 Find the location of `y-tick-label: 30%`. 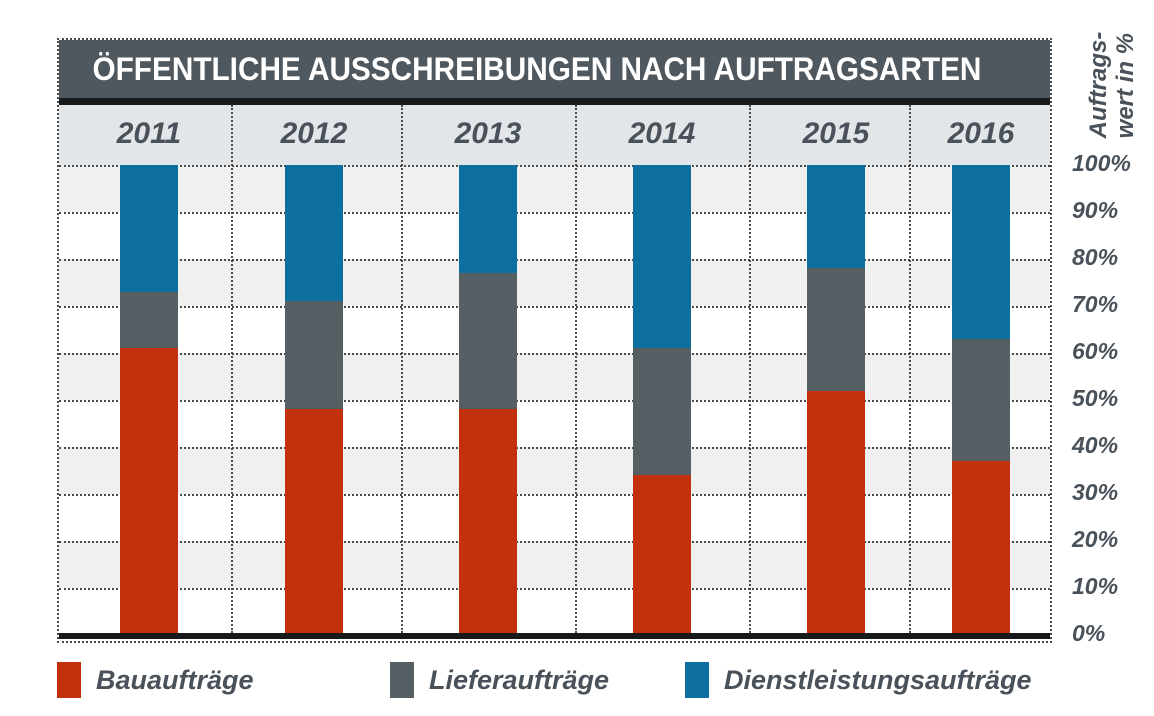

y-tick-label: 30% is located at coordinates (1095, 492).